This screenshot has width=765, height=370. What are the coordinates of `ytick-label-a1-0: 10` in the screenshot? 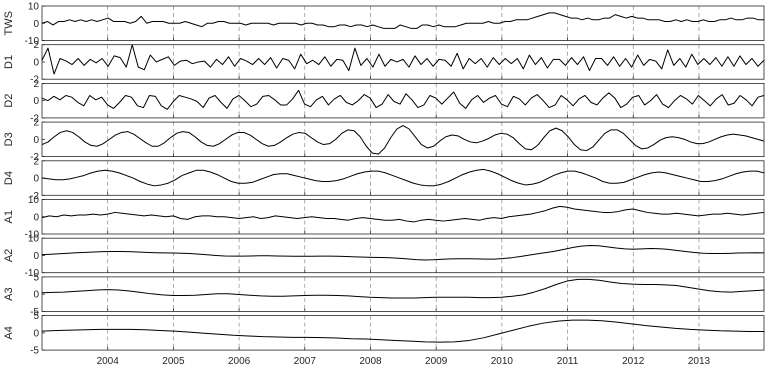 It's located at (34, 200).